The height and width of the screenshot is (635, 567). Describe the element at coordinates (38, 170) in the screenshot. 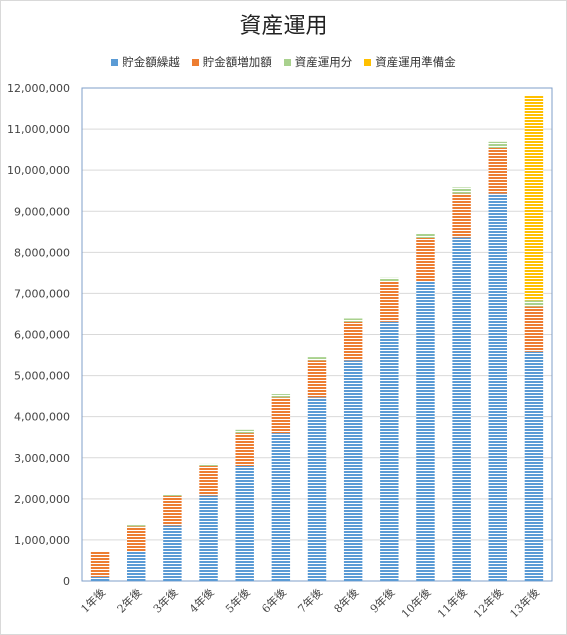

I see `y-tick-label: 10,000,000` at that location.